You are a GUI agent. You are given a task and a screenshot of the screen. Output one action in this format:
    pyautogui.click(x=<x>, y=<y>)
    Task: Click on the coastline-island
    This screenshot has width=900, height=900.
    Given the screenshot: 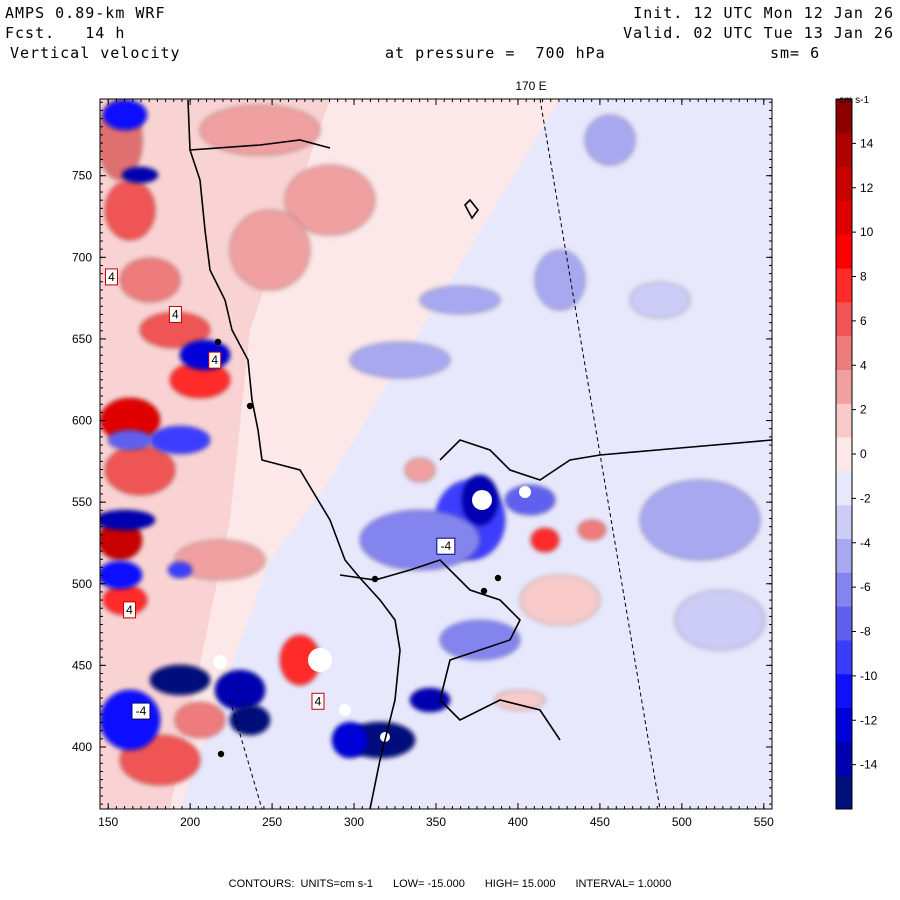 What is the action you would take?
    pyautogui.click(x=472, y=209)
    